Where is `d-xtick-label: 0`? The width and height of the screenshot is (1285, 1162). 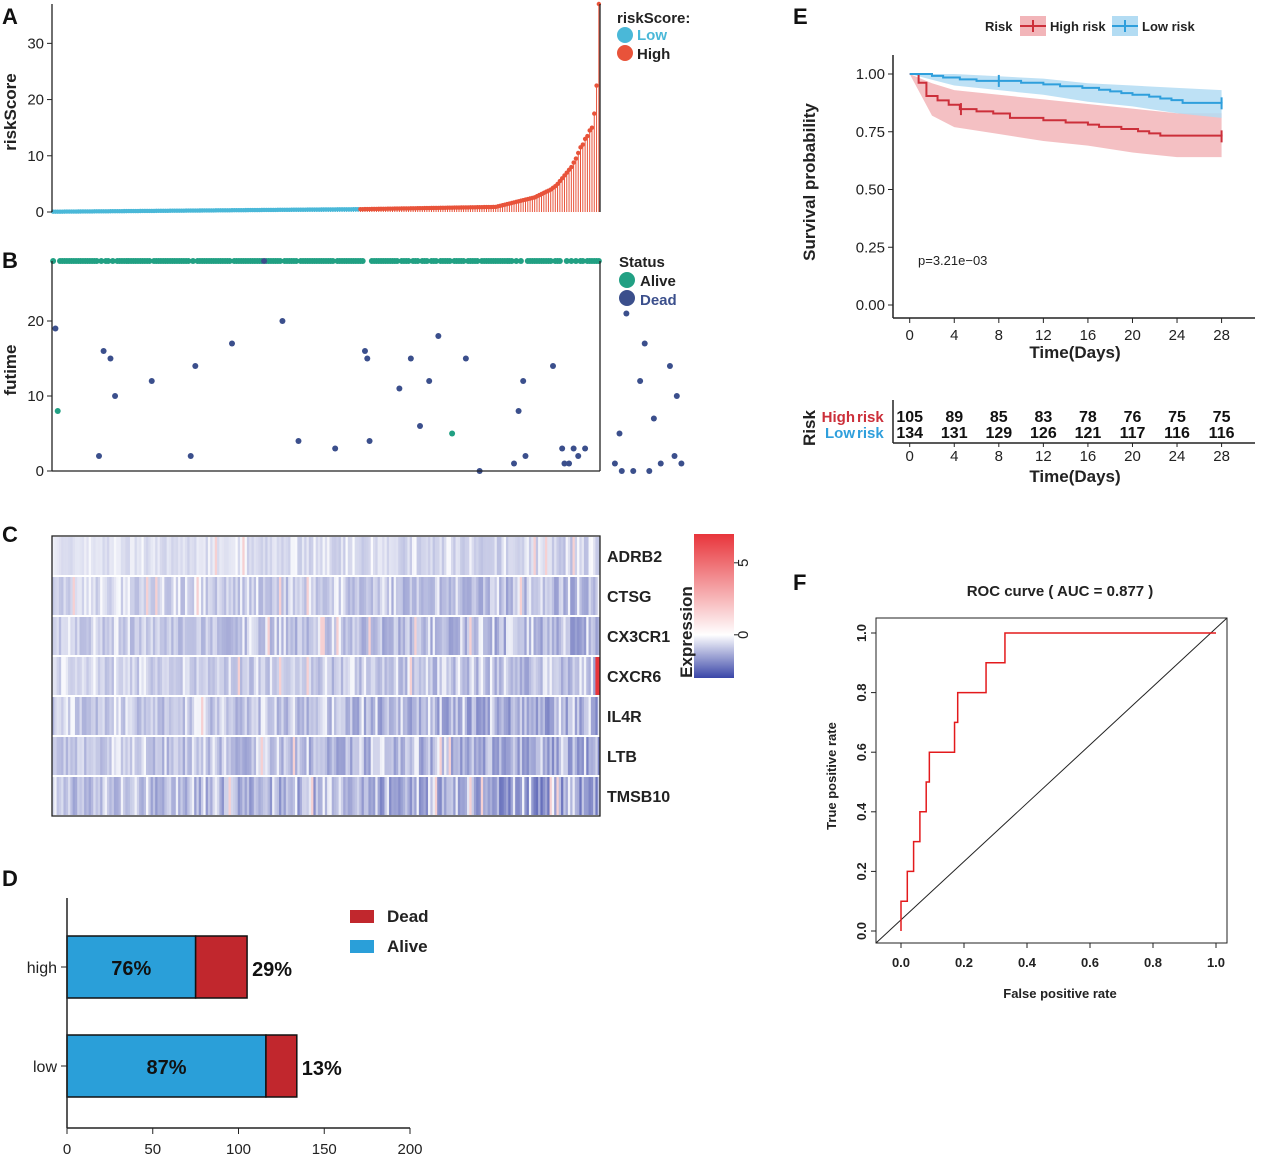
d-xtick-label: 0 is located at coordinates (67, 1149).